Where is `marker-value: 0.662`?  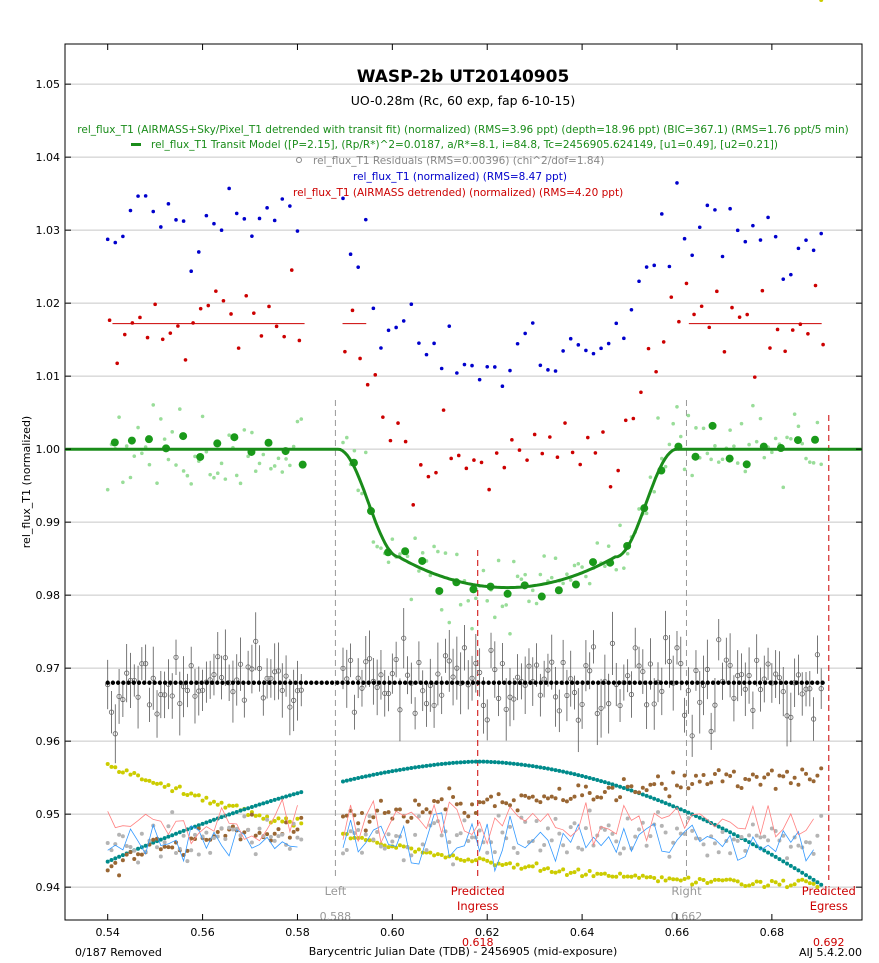 marker-value: 0.662 is located at coordinates (687, 916).